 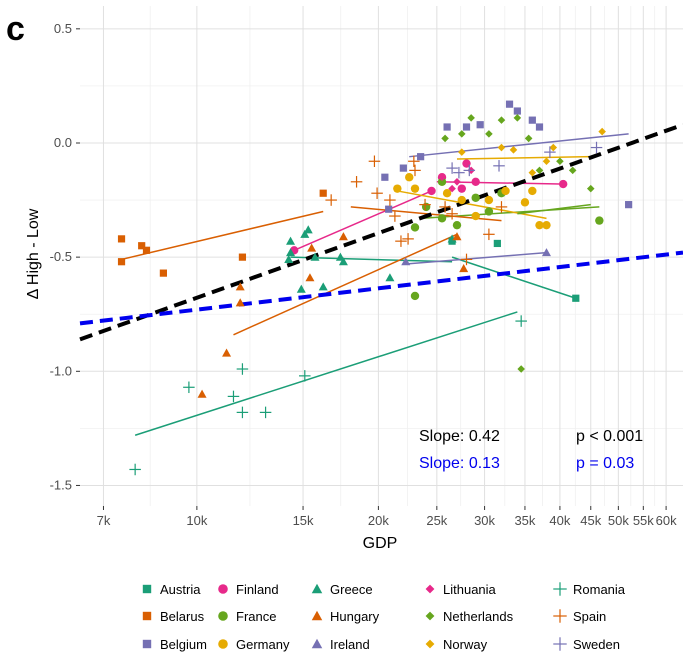 What do you see at coordinates (242, 257) in the screenshot?
I see `point-belarus` at bounding box center [242, 257].